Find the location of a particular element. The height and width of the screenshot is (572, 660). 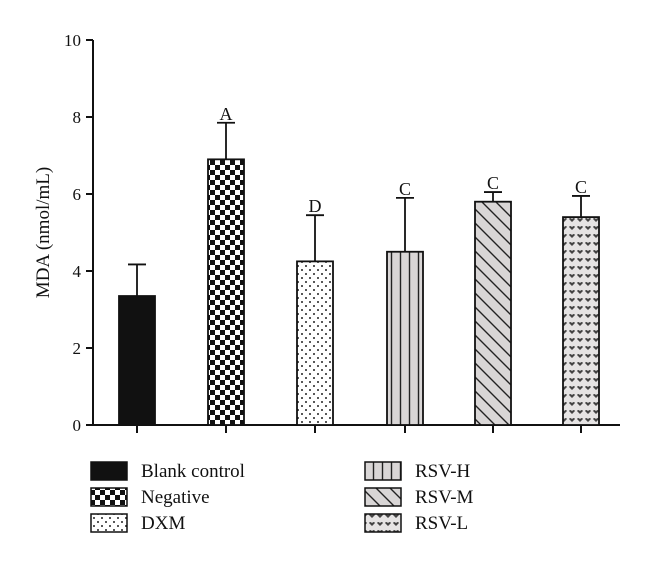

y-tick-label: 6 is located at coordinates (77, 194).